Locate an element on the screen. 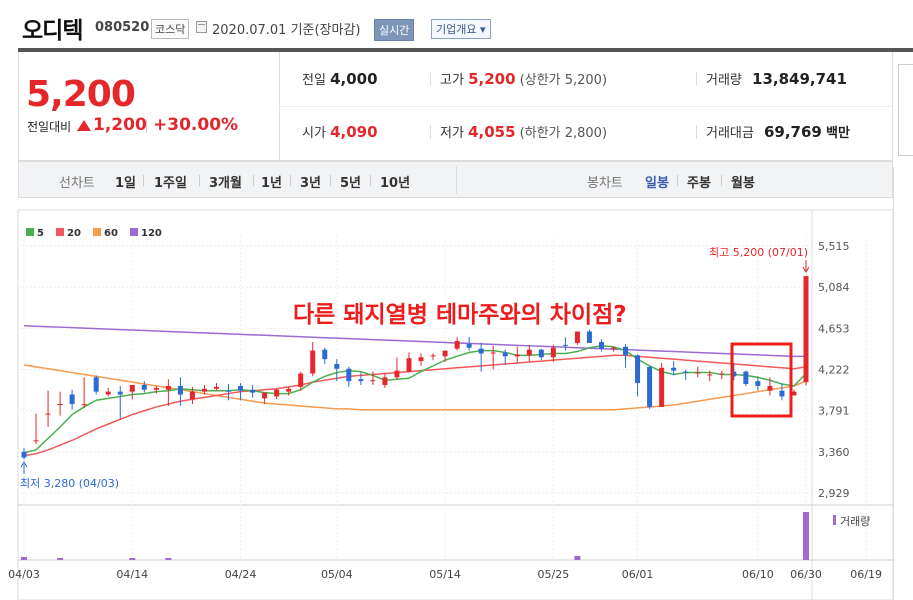  x-tick-label: 05/25 is located at coordinates (554, 574).